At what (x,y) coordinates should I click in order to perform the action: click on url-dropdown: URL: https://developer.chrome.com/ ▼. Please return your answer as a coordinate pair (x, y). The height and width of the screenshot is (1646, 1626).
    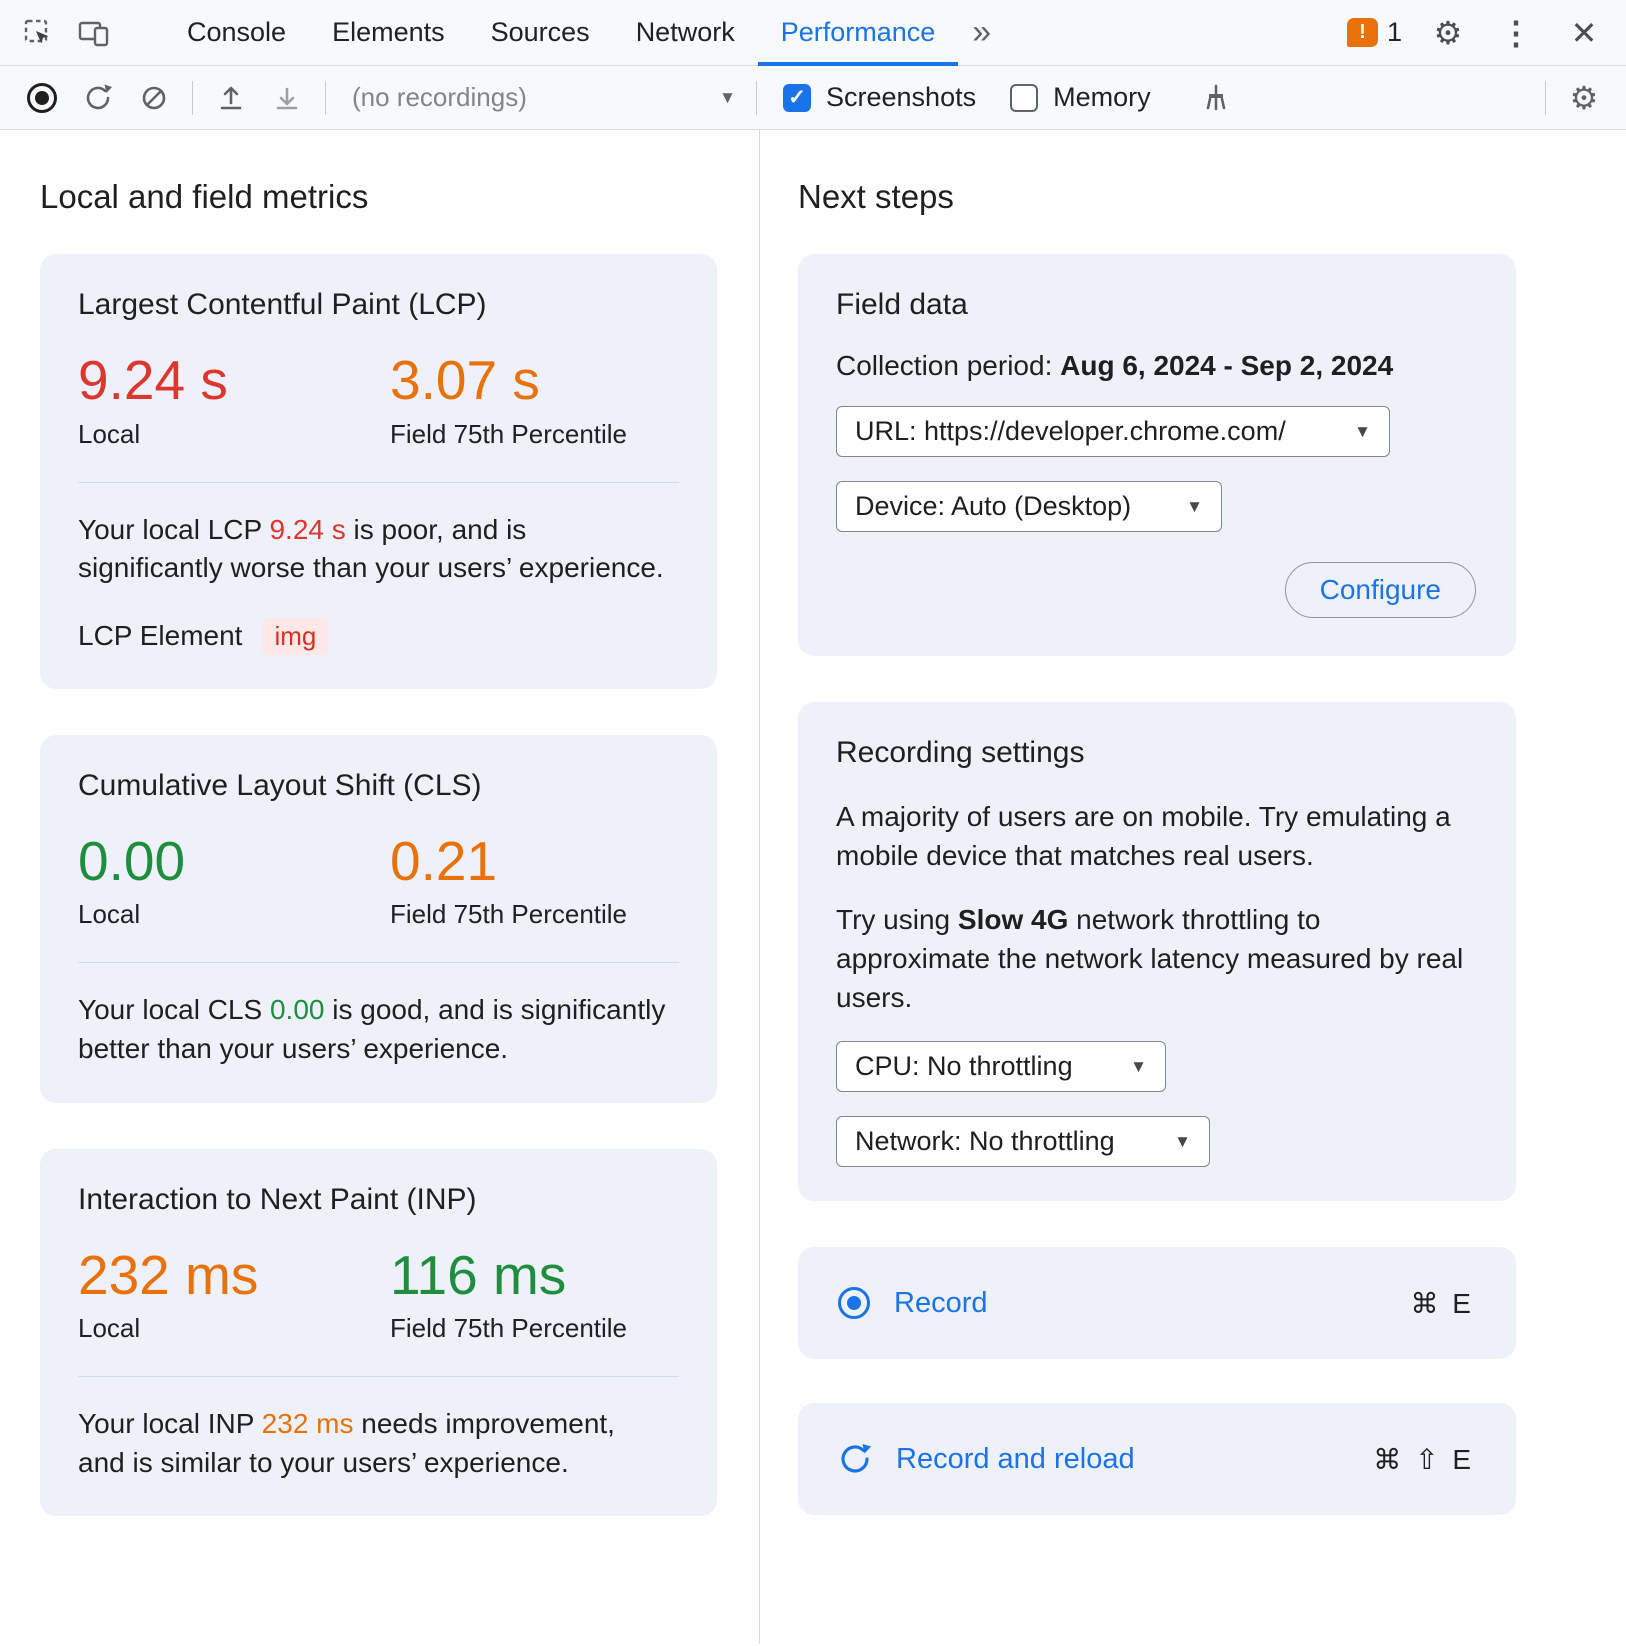
    Looking at the image, I should click on (1113, 431).